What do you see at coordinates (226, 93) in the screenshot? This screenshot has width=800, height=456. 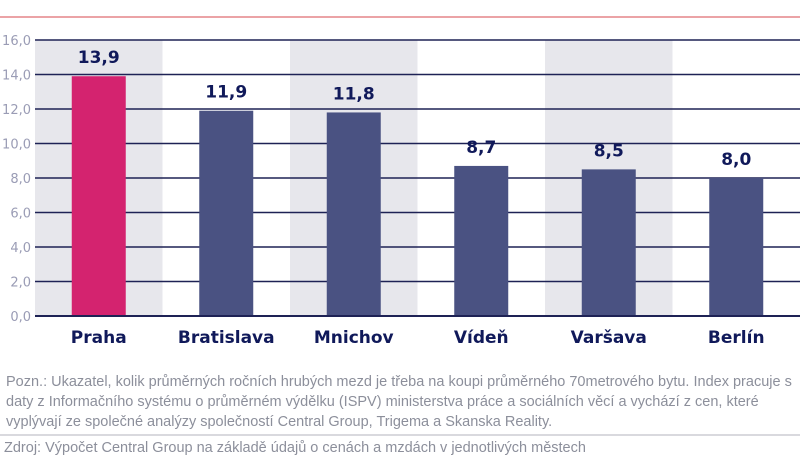 I see `data-label: 11,9` at bounding box center [226, 93].